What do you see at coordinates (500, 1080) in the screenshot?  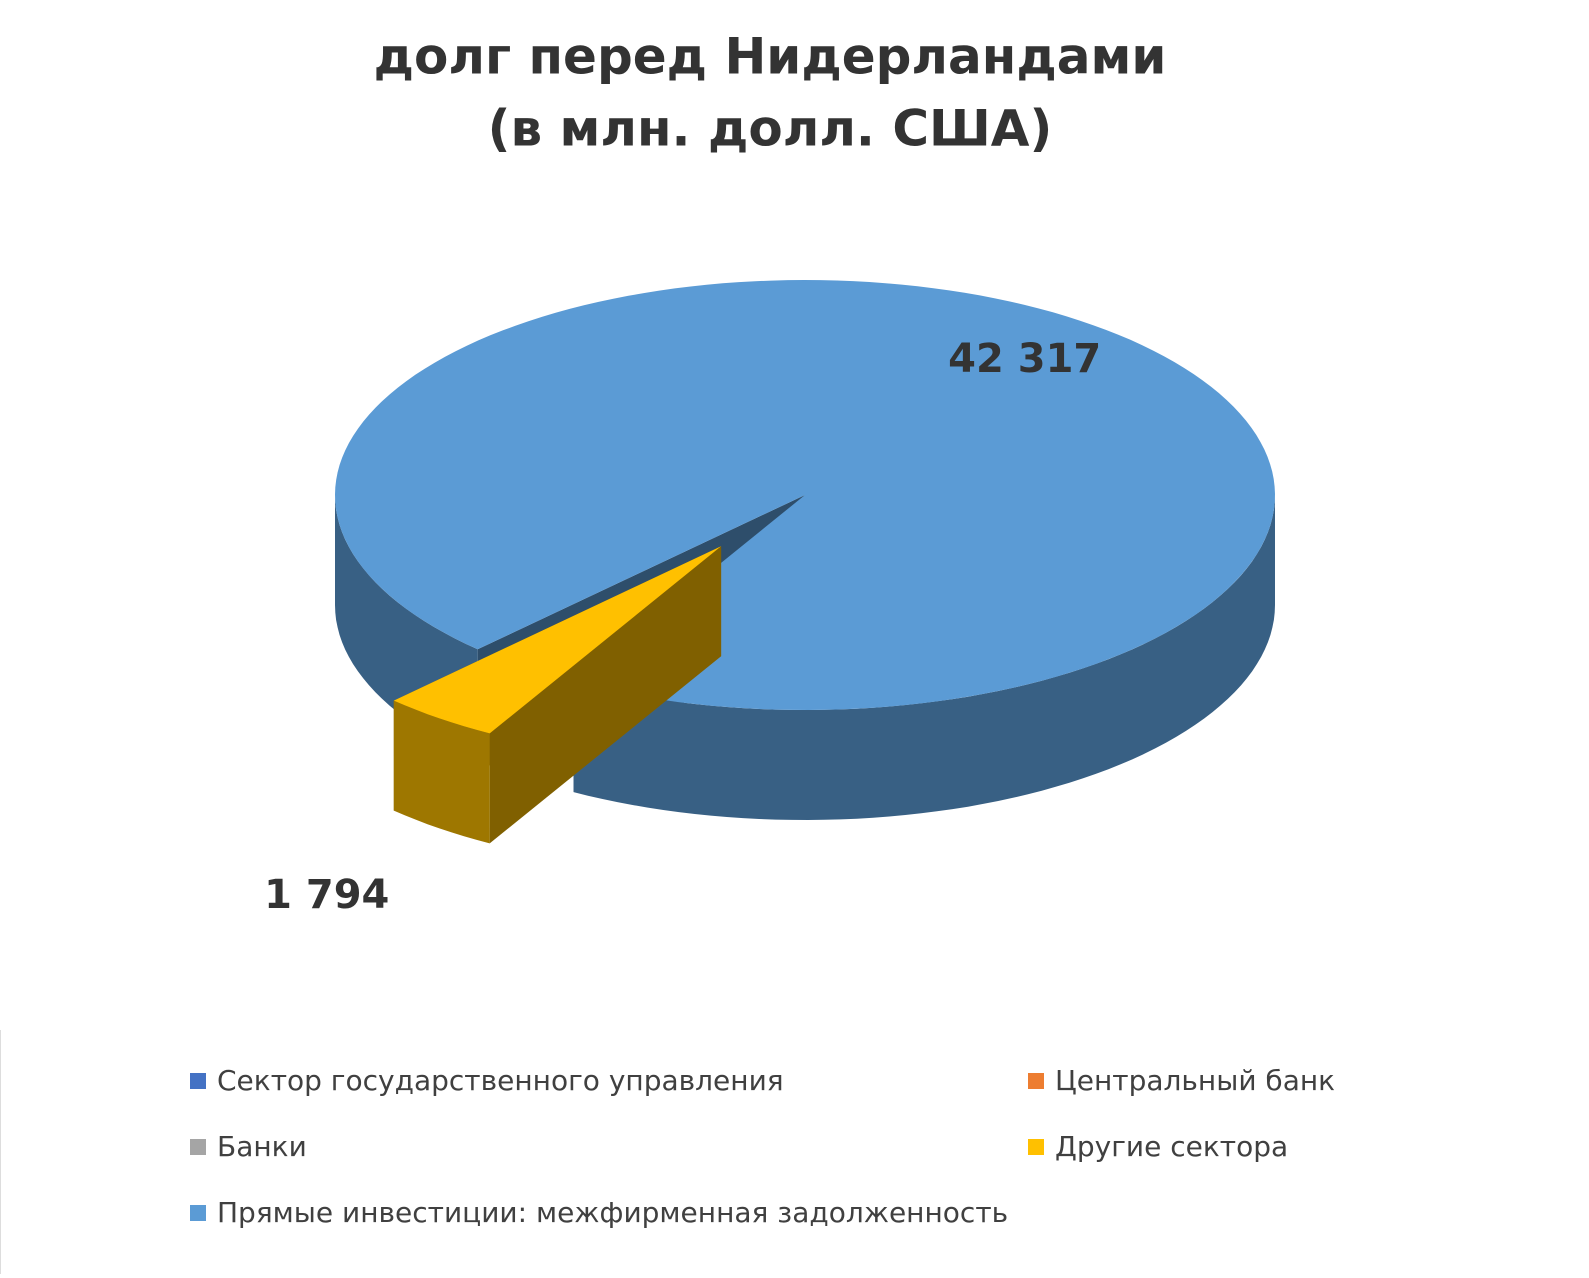 I see `legend-label: Сектор государственного управления` at bounding box center [500, 1080].